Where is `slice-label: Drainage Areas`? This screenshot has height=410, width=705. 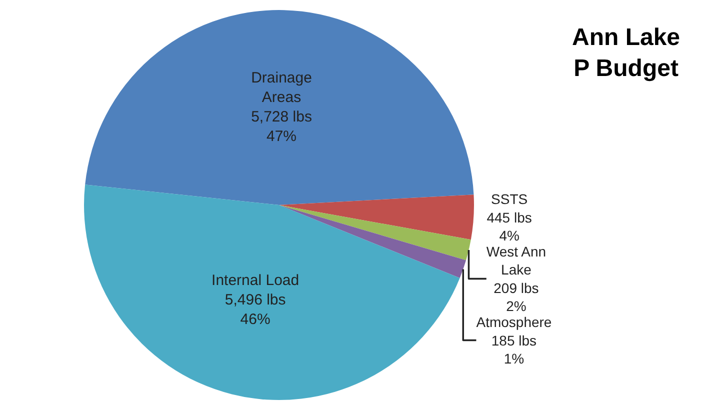 slice-label: Drainage Areas is located at coordinates (281, 88).